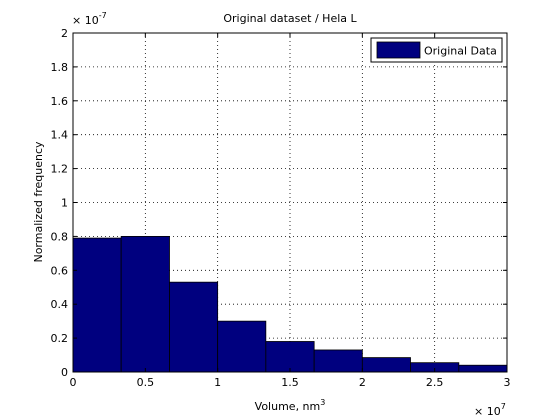  I want to click on y-tick-label: 1.2, so click(60, 169).